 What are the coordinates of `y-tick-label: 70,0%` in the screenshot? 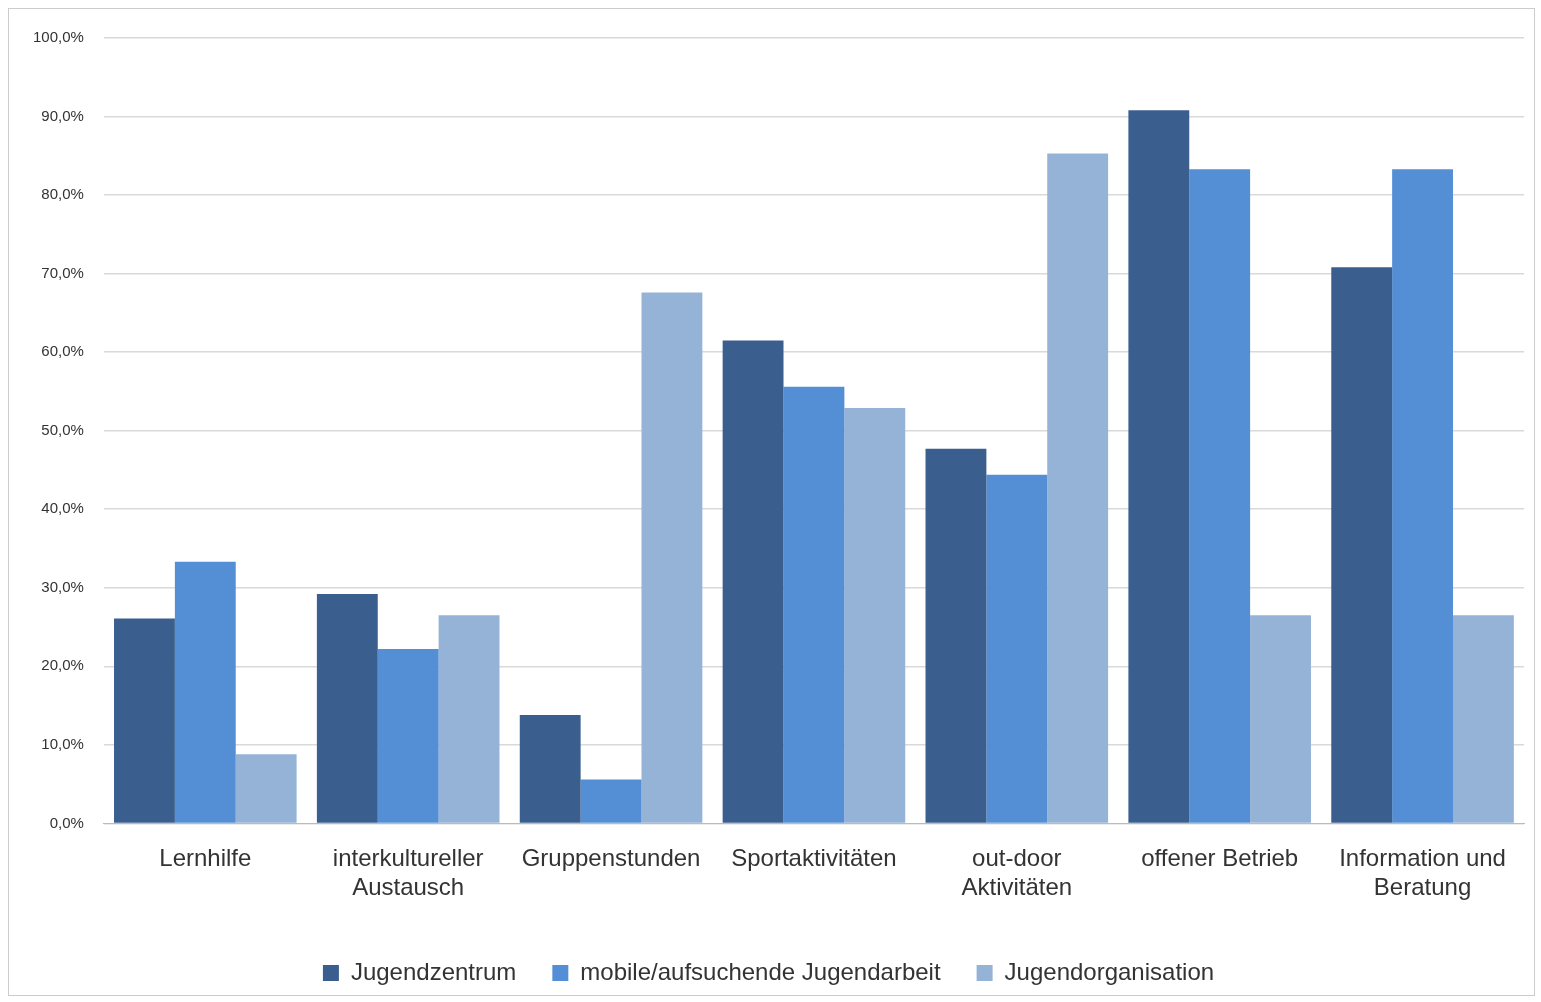 It's located at (62, 272).